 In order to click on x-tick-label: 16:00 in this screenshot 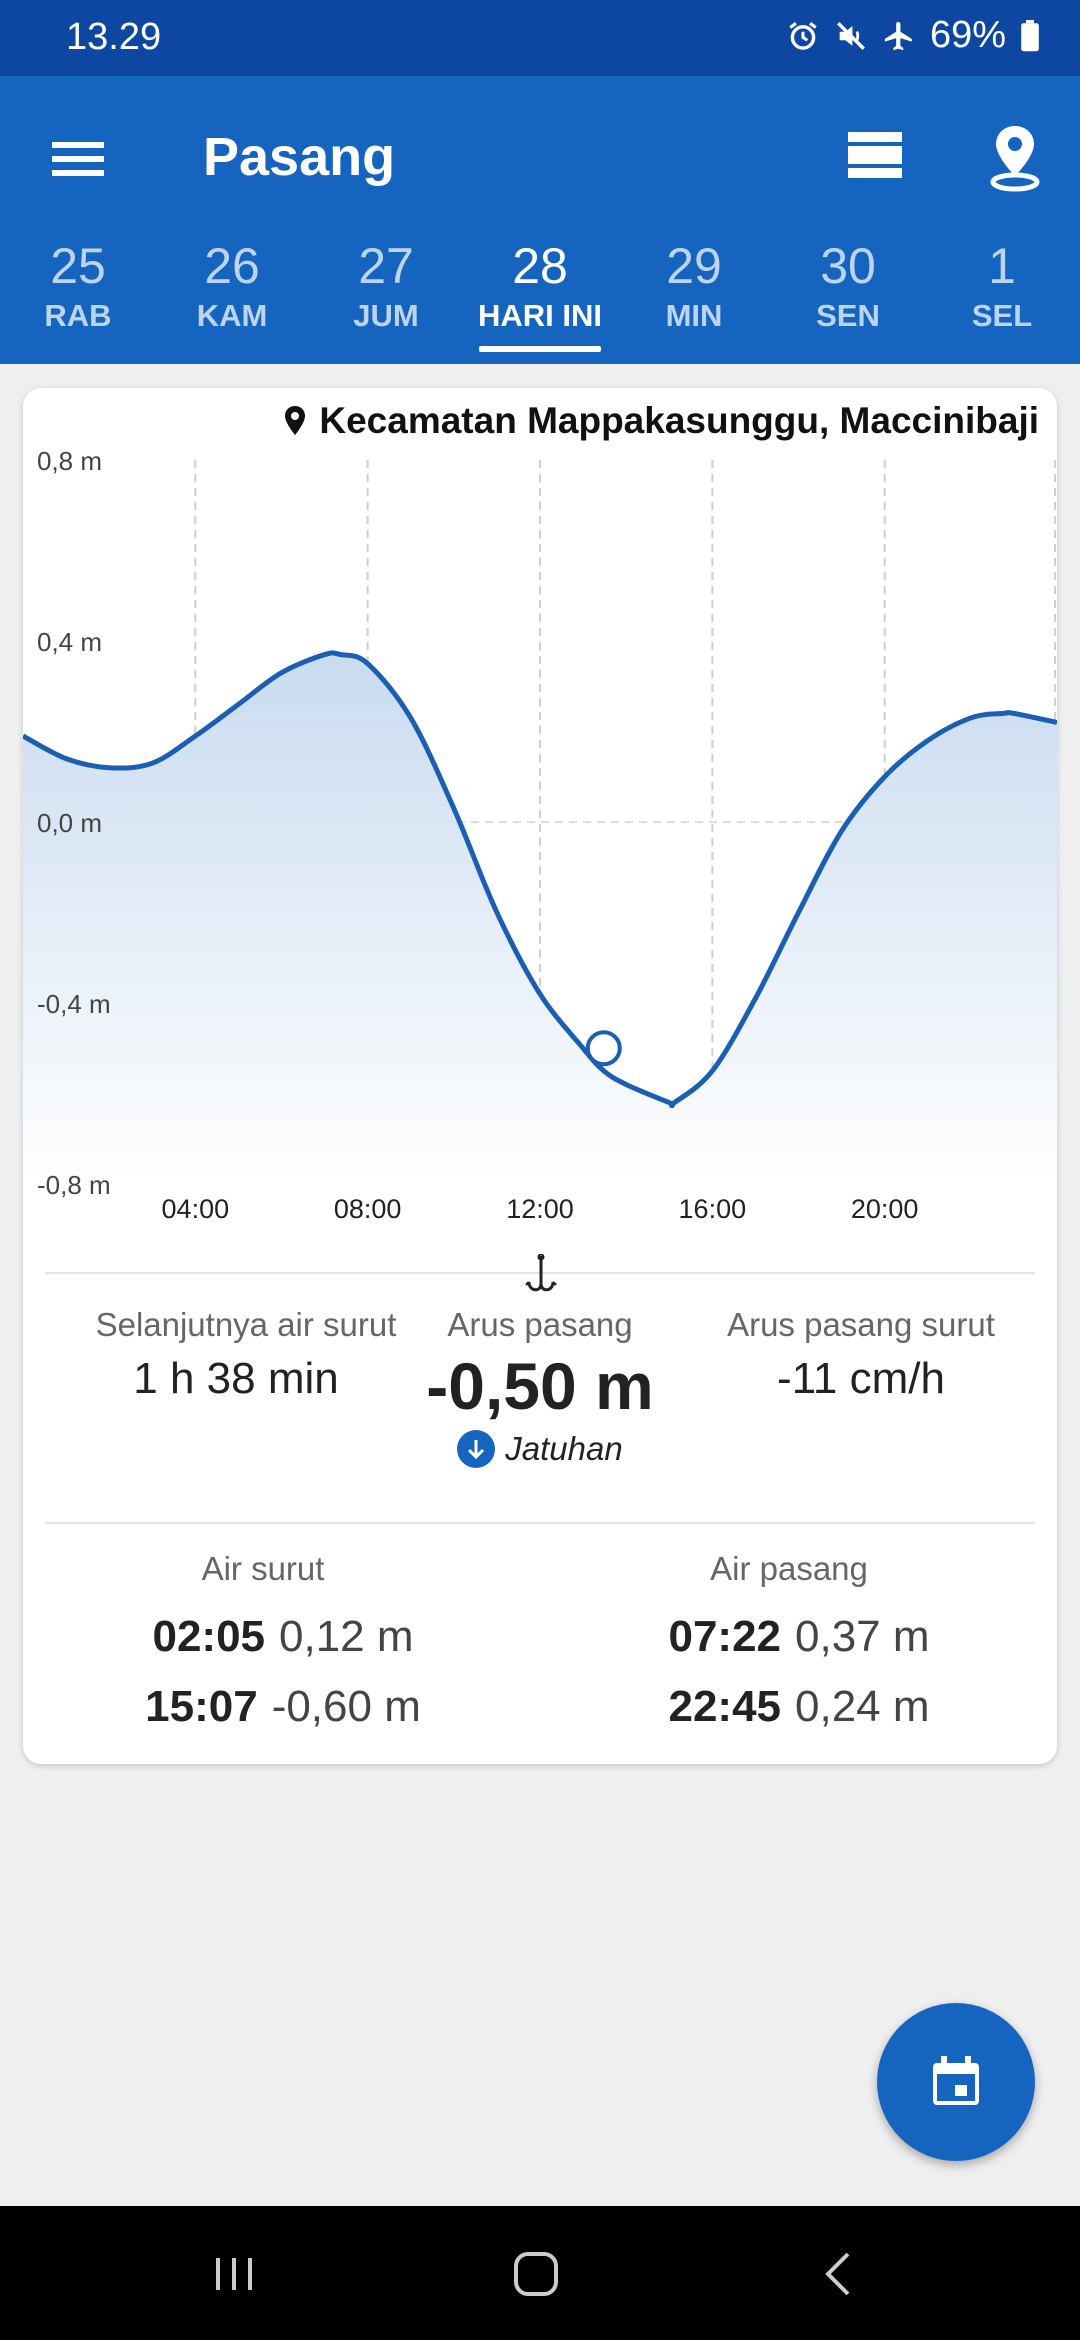, I will do `click(713, 1209)`.